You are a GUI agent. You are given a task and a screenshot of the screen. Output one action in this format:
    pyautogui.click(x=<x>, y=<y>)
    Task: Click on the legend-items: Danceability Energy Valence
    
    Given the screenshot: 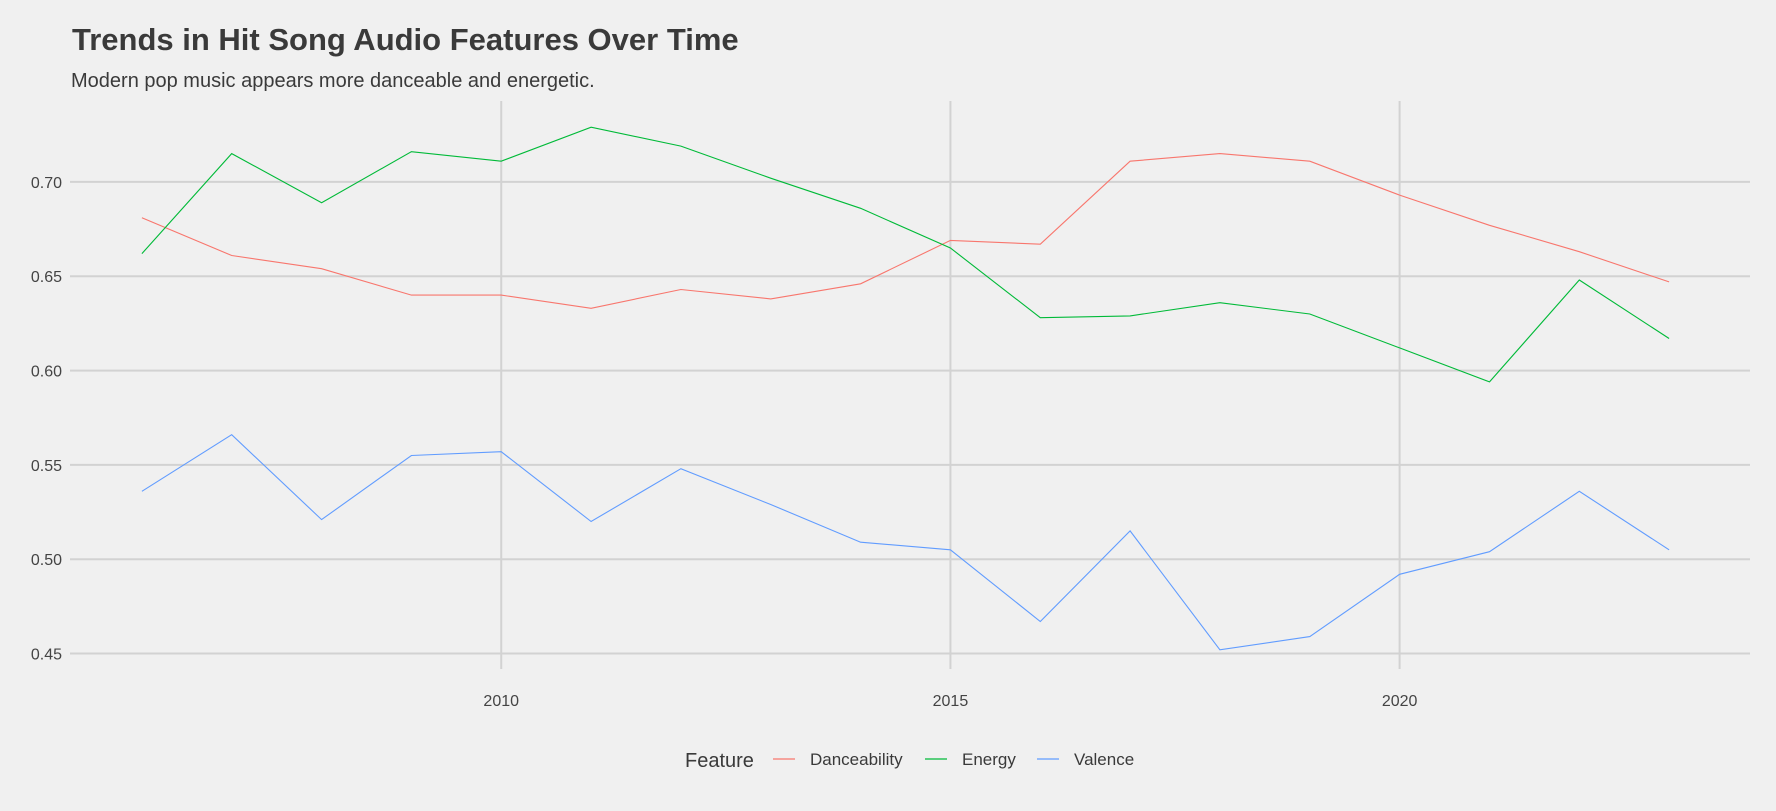 What is the action you would take?
    pyautogui.click(x=953, y=759)
    